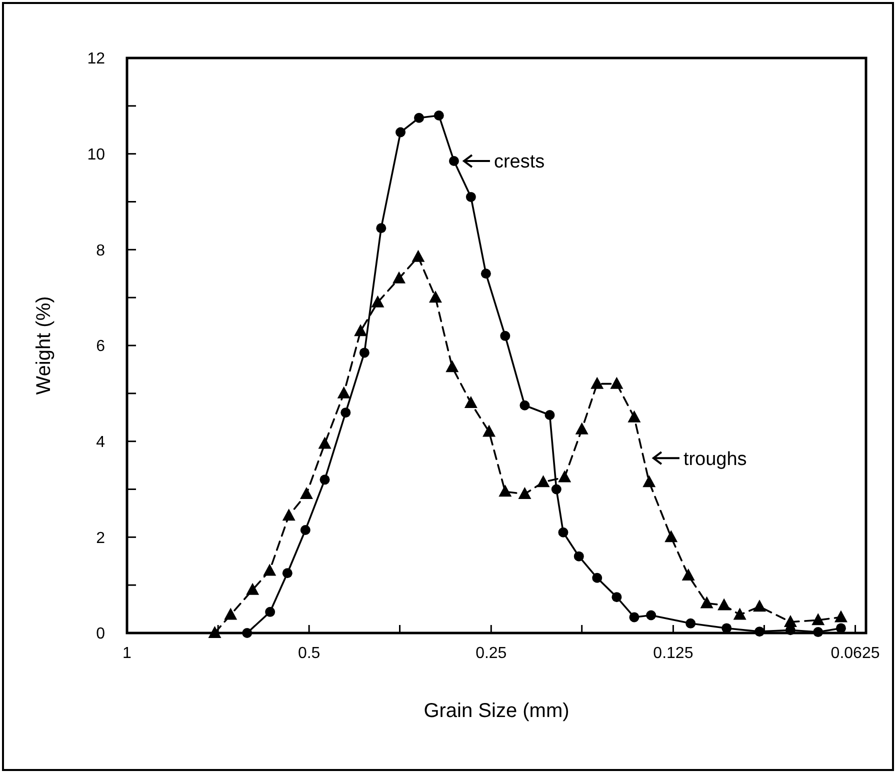 This screenshot has width=896, height=773. Describe the element at coordinates (101, 442) in the screenshot. I see `y-tick-label: 4` at that location.